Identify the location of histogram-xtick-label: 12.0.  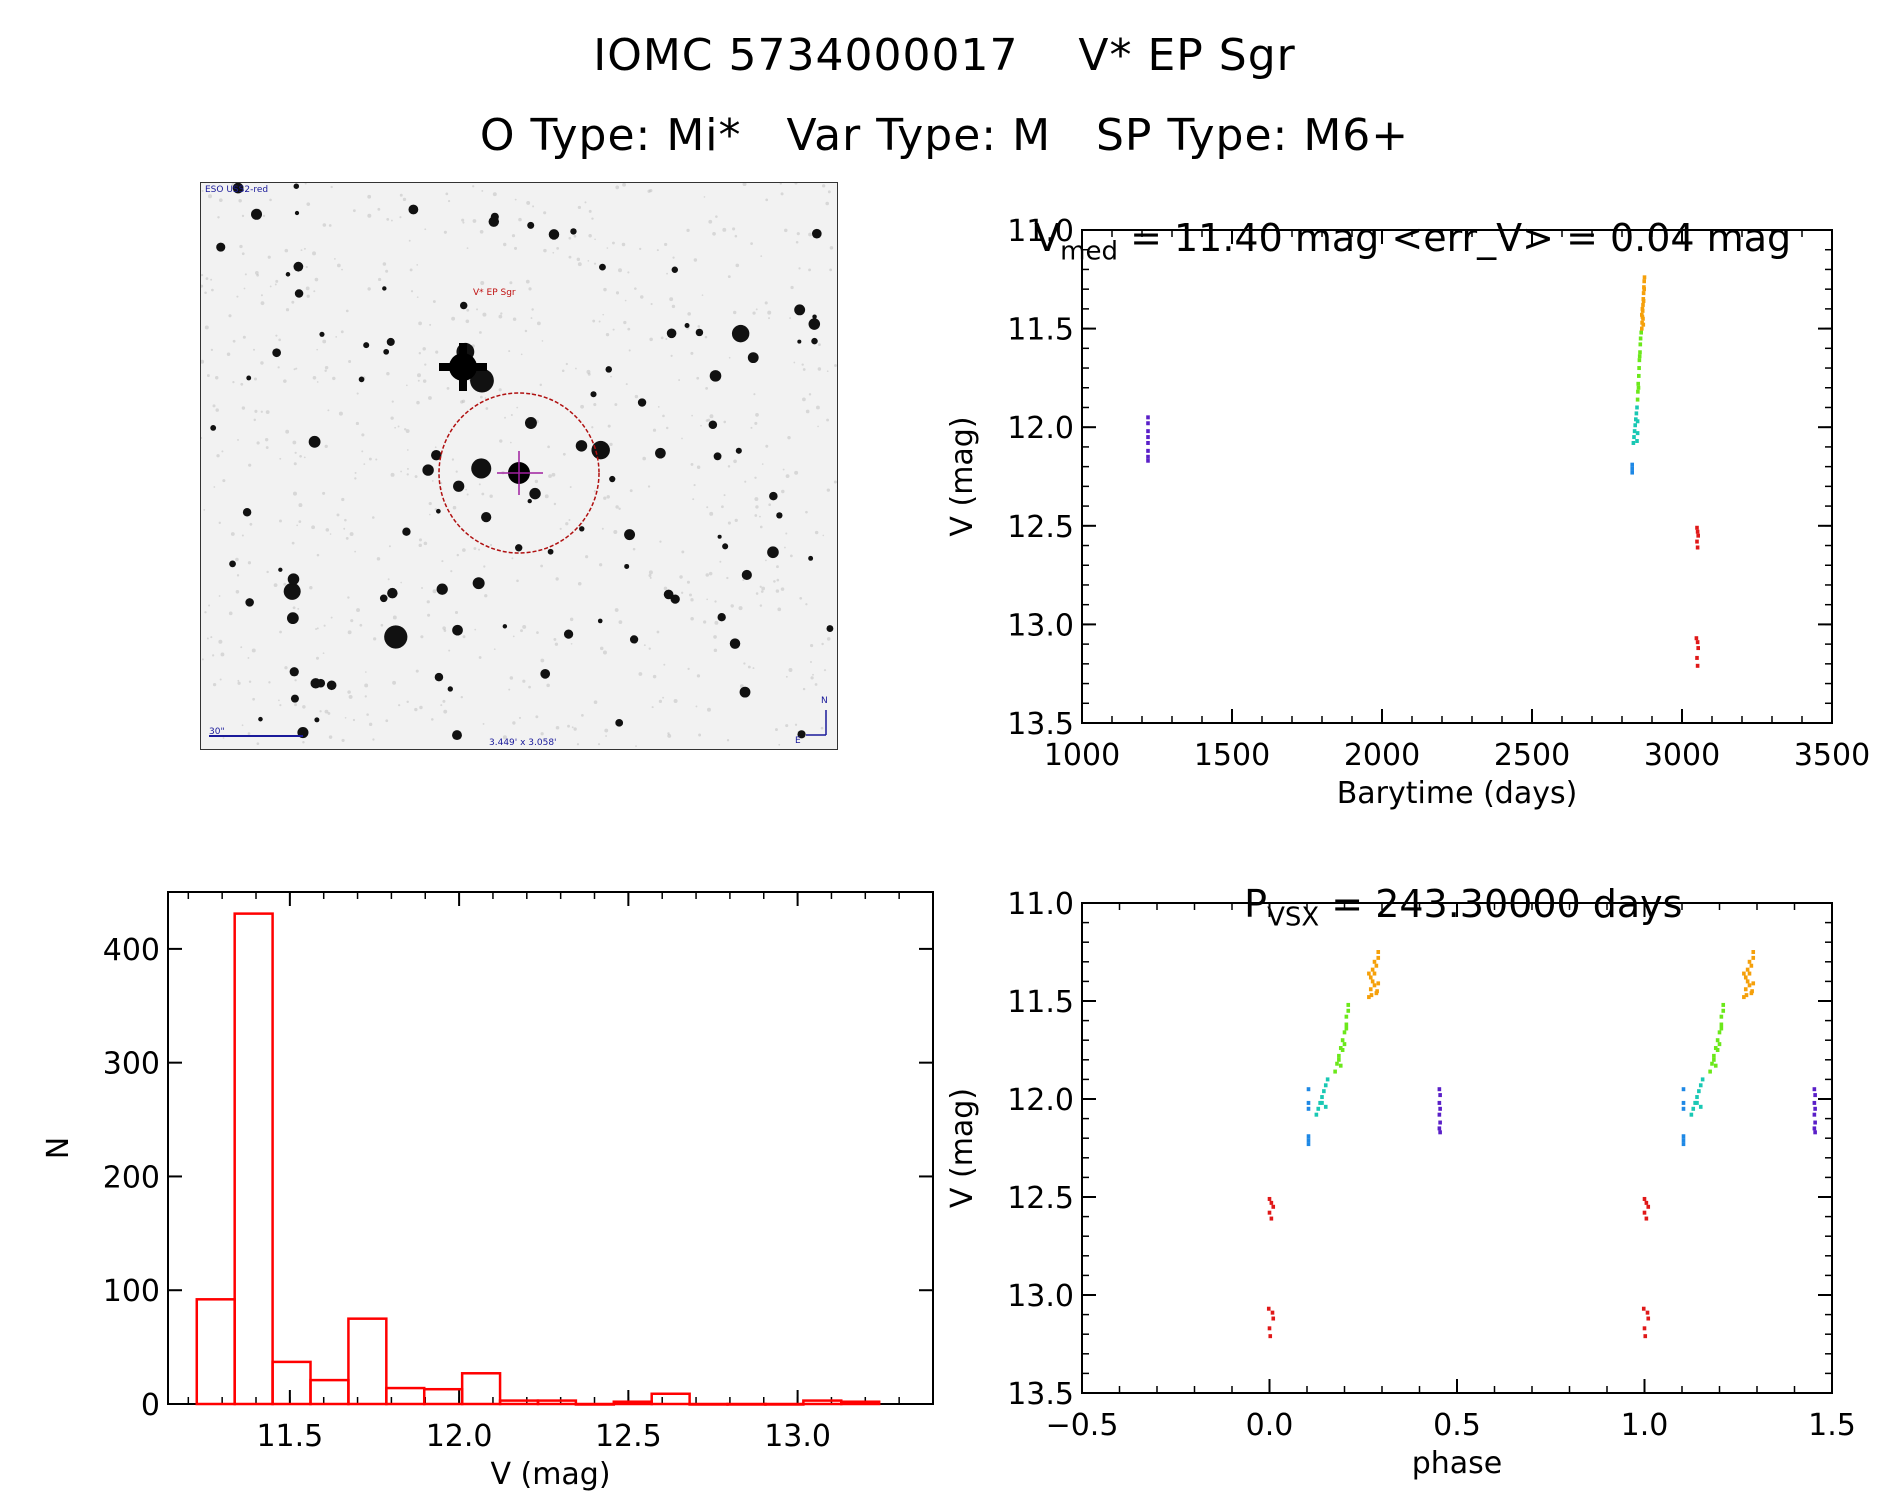
(459, 1436).